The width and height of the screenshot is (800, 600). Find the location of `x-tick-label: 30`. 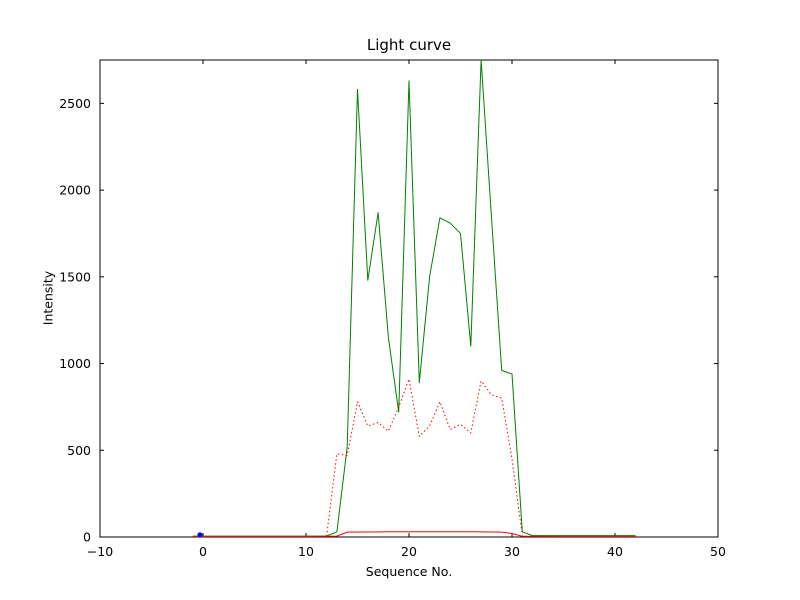

x-tick-label: 30 is located at coordinates (512, 551).